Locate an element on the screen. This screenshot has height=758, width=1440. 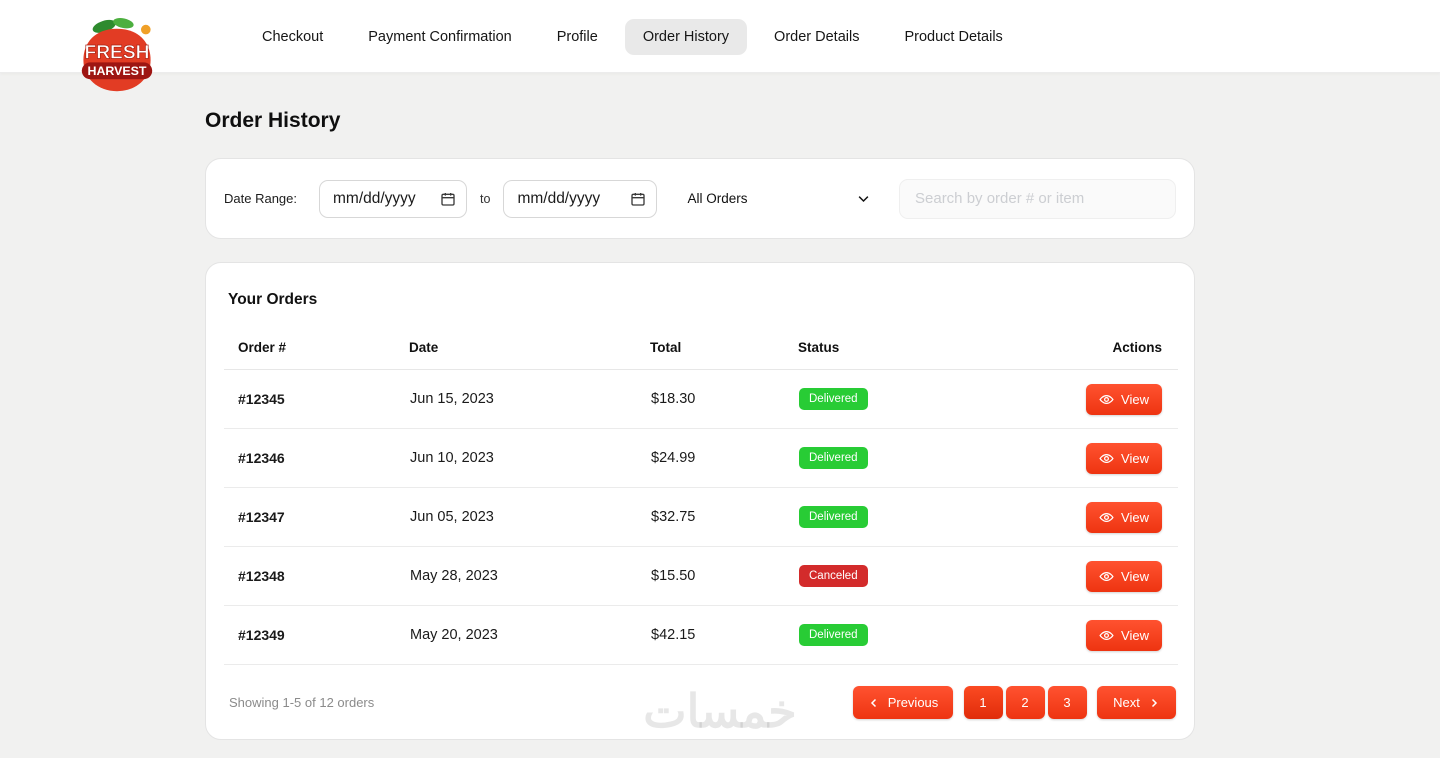
table-row: #12345 Jun 15, 2023 $18.30 Delivered View is located at coordinates (701, 399).